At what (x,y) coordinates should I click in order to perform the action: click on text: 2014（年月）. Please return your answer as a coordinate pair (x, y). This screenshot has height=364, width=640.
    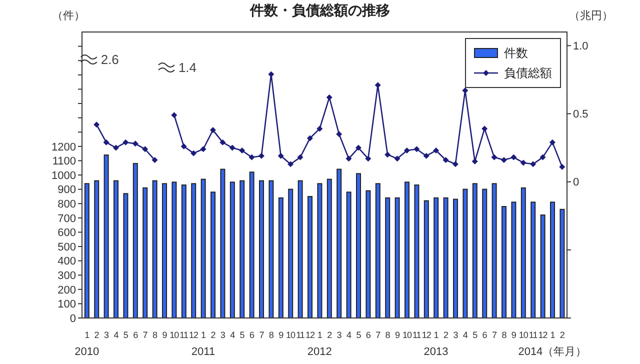
    Looking at the image, I should click on (552, 352).